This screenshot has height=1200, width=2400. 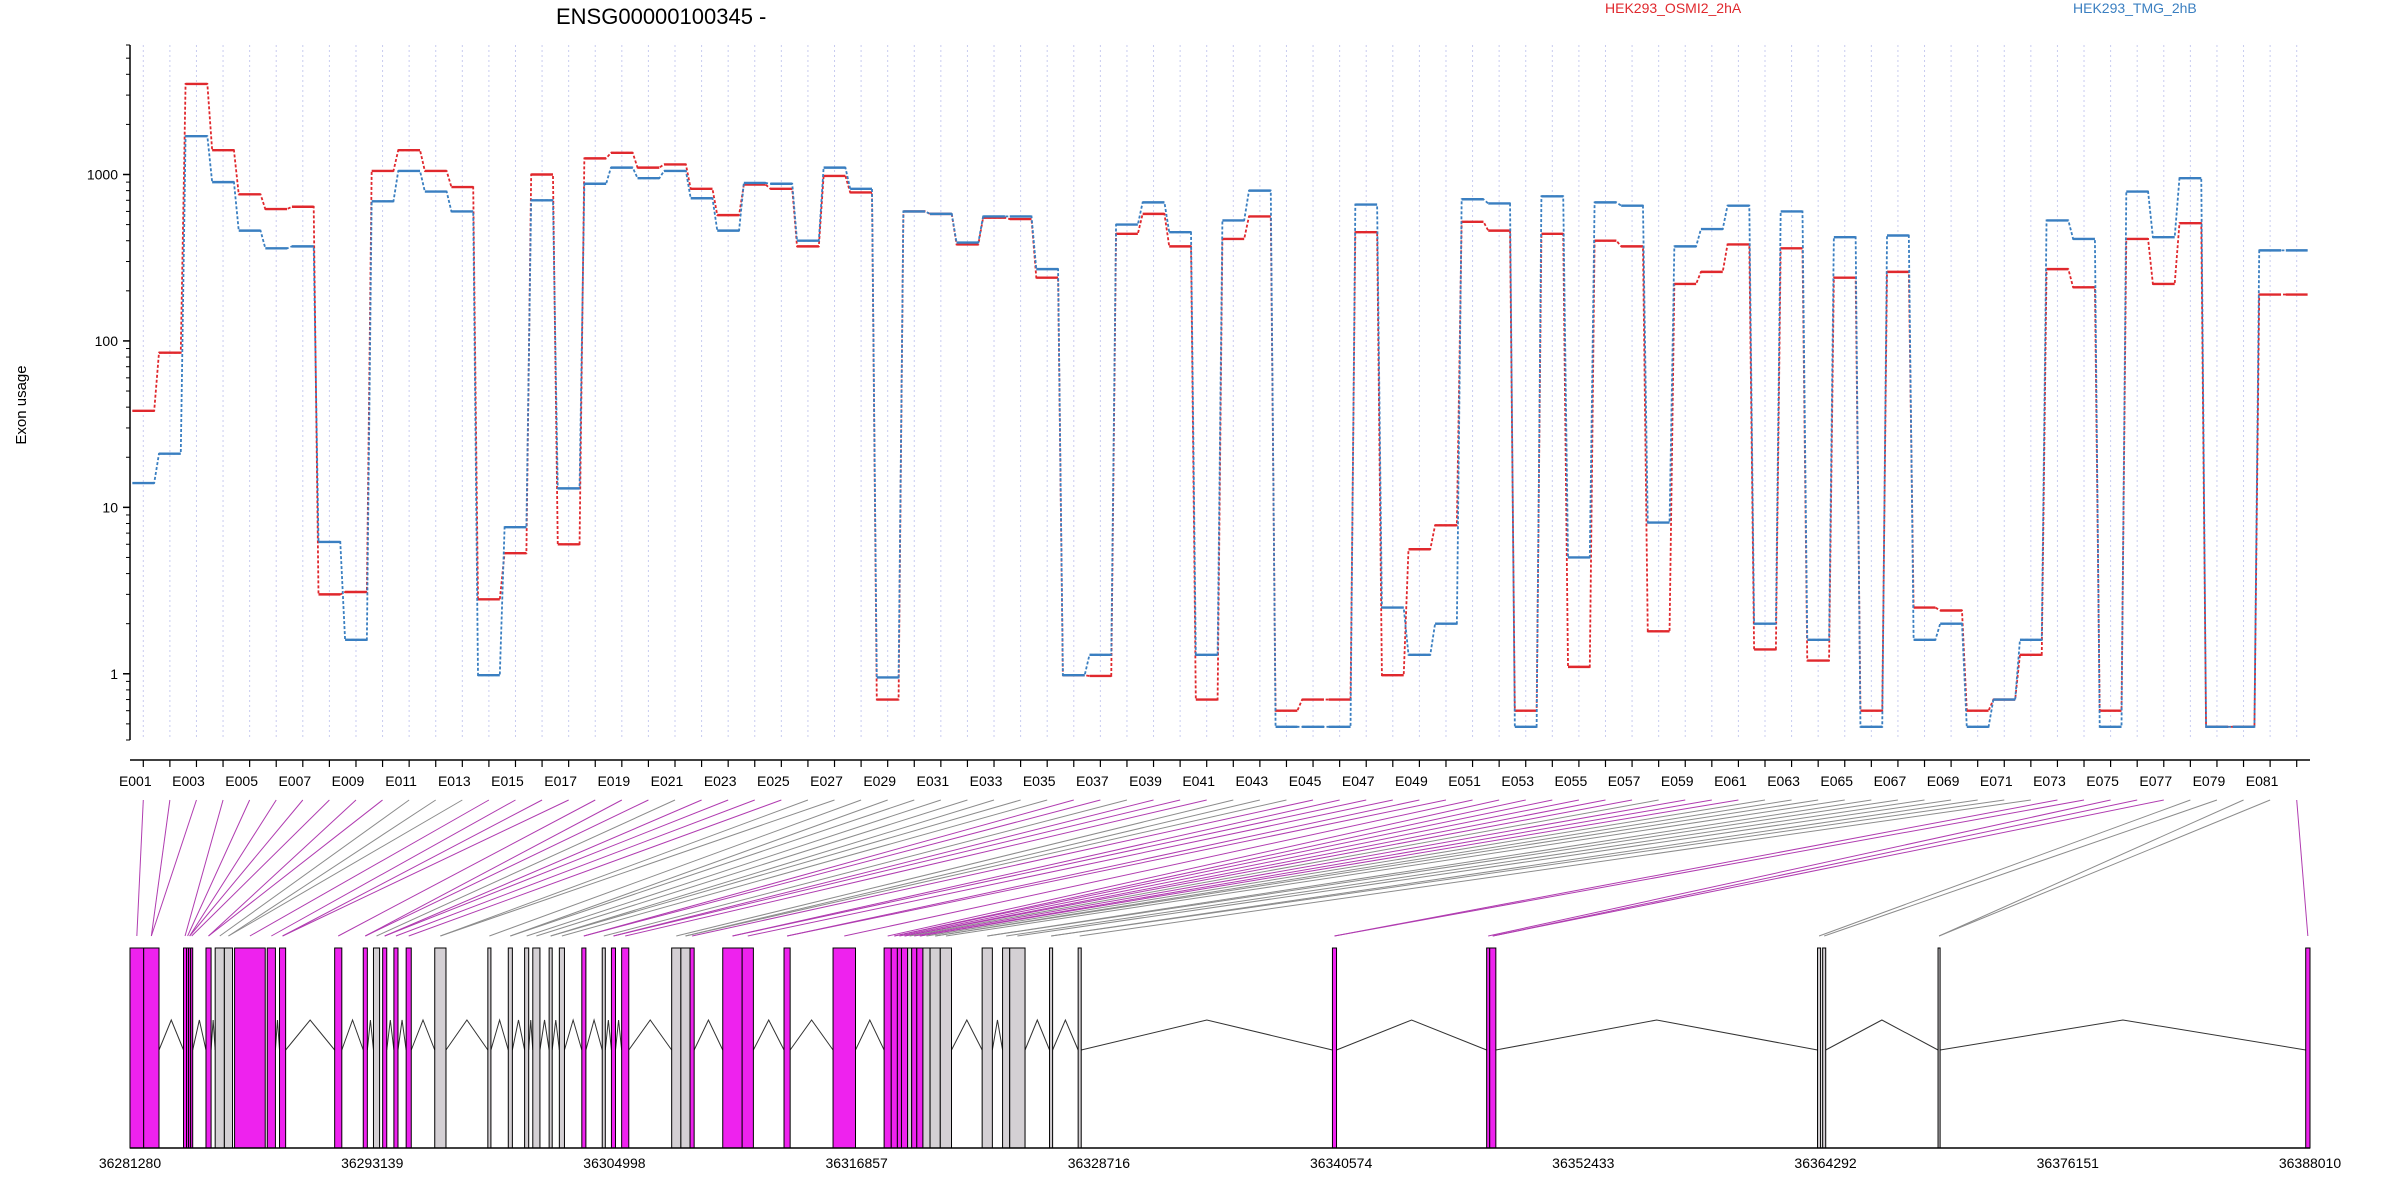 What do you see at coordinates (1836, 781) in the screenshot?
I see `x-tick-label: E065` at bounding box center [1836, 781].